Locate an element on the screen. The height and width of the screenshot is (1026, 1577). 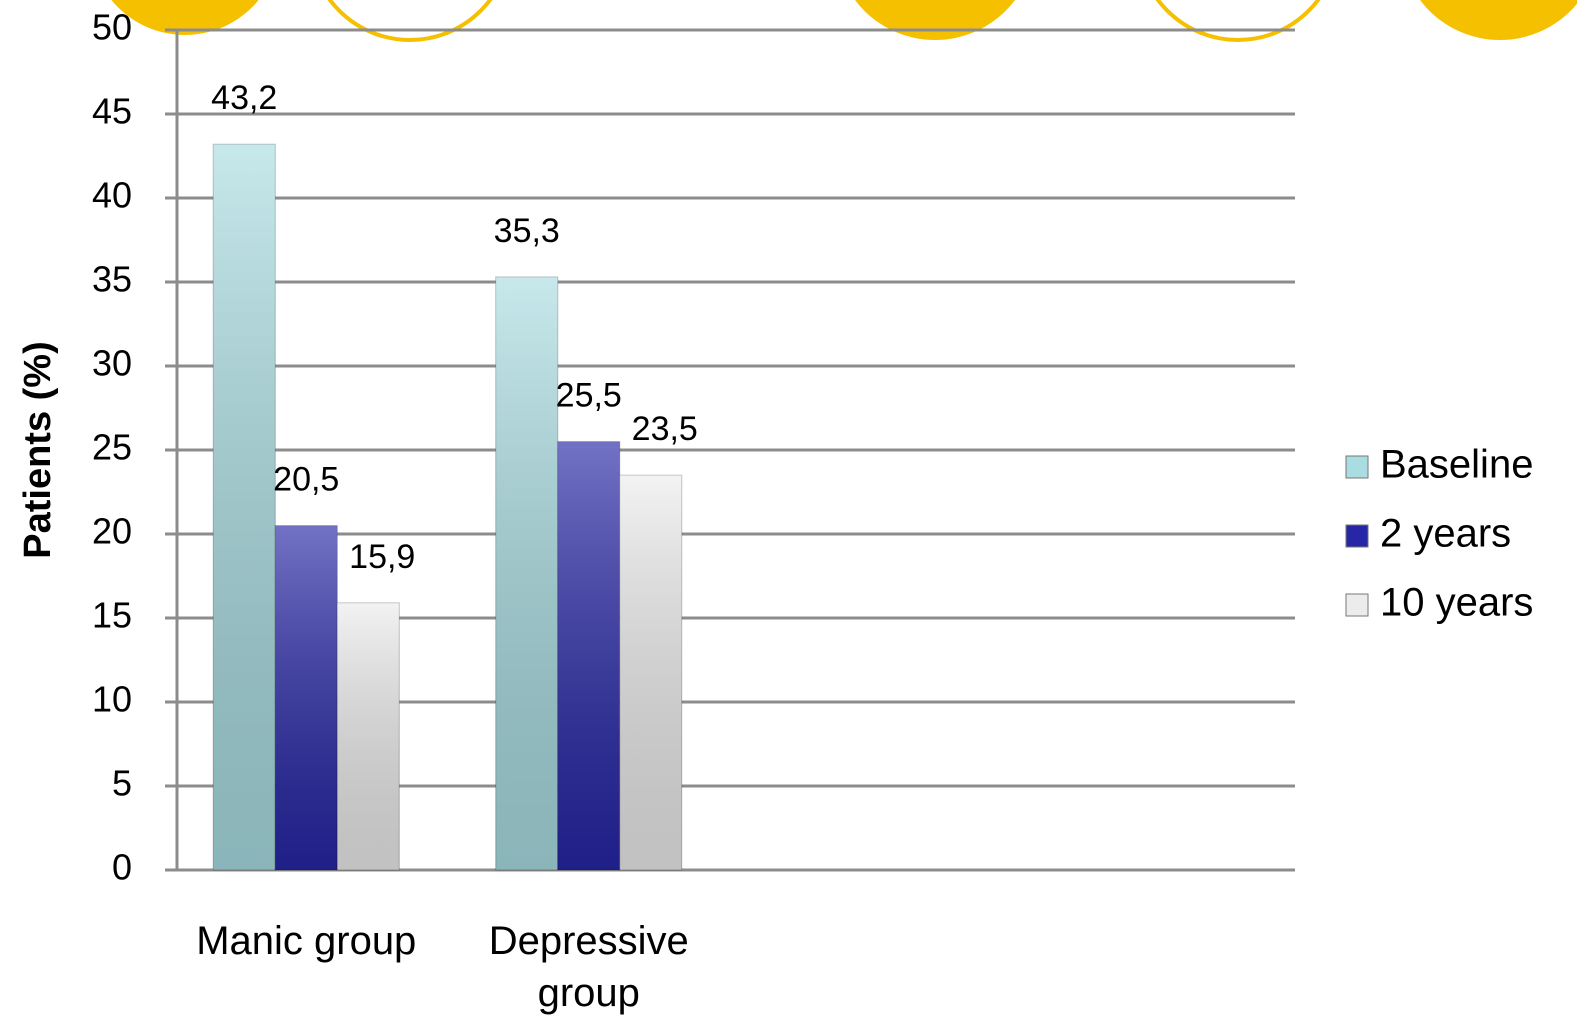
data-label: 43,2 is located at coordinates (244, 98).